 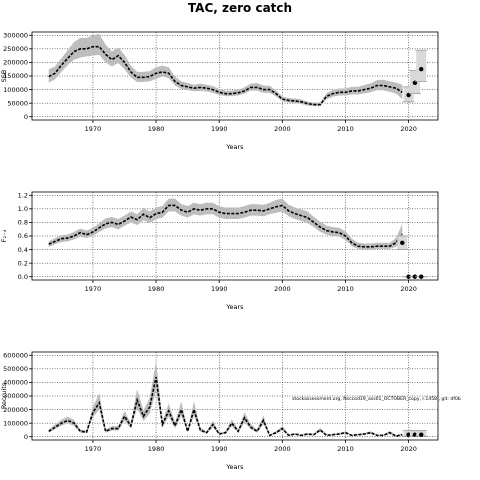 What do you see at coordinates (23, 277) in the screenshot?
I see `f24-ytick-label-0: 0.0` at bounding box center [23, 277].